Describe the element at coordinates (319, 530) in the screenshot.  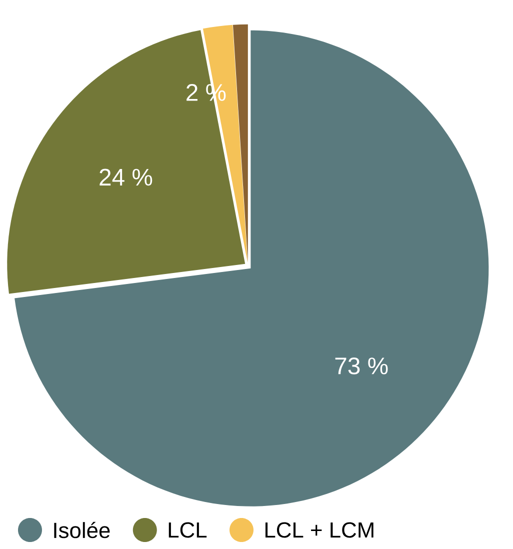
I see `legend-label: LCL + LCM` at that location.